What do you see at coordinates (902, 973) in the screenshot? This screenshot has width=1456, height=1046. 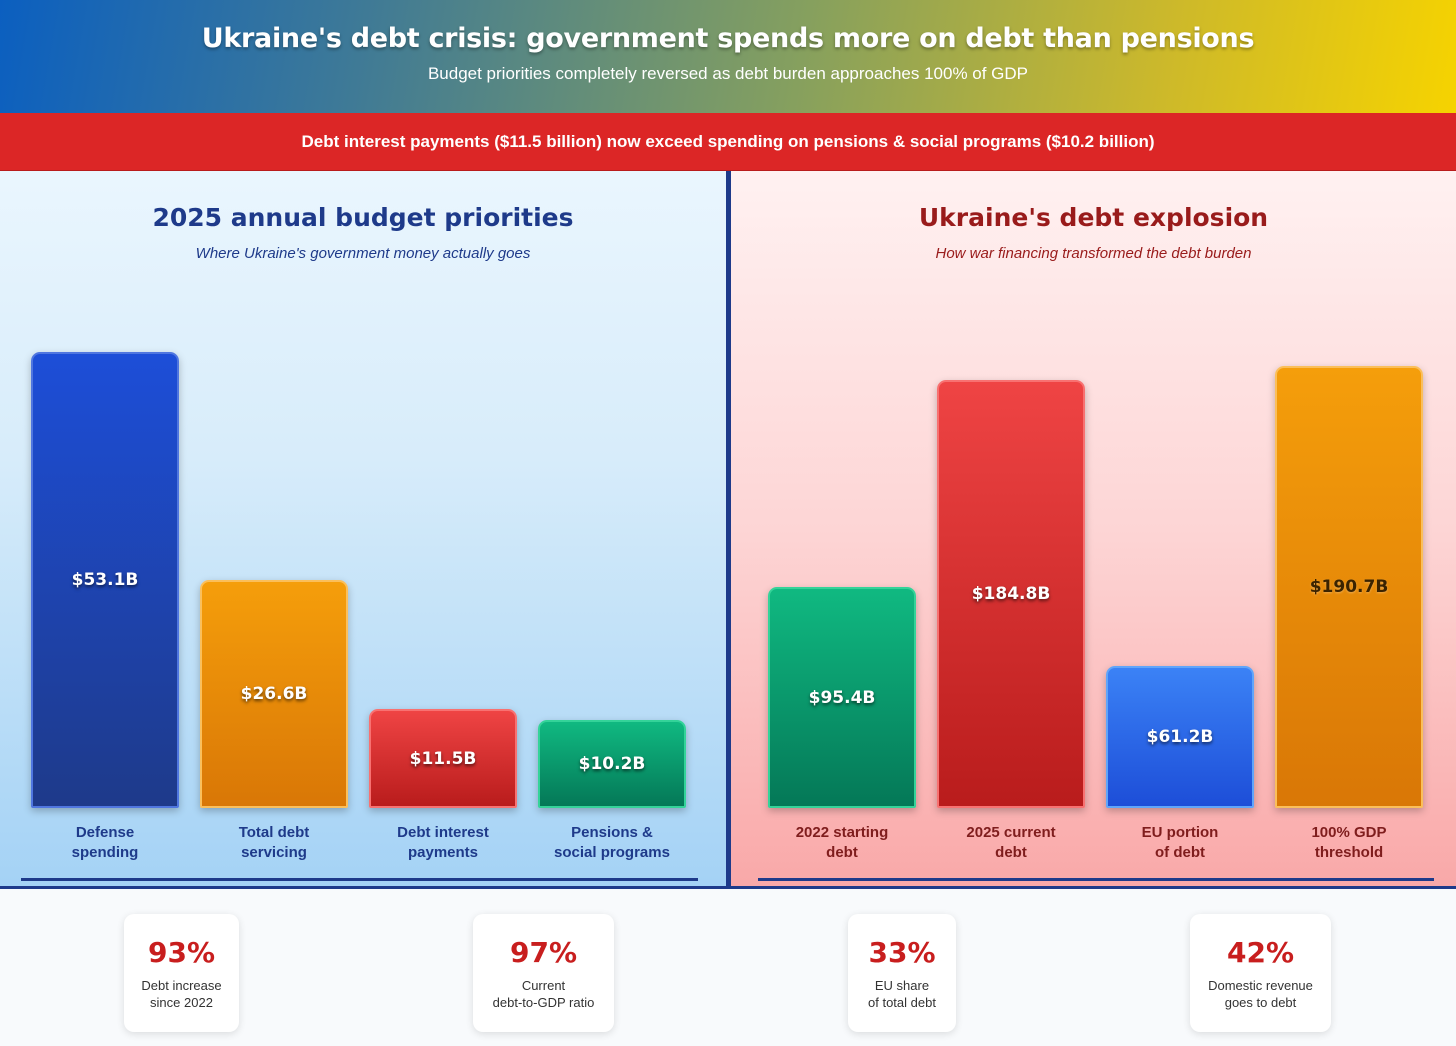 I see `stat-card-eu-share: 33% EU share of total debt` at bounding box center [902, 973].